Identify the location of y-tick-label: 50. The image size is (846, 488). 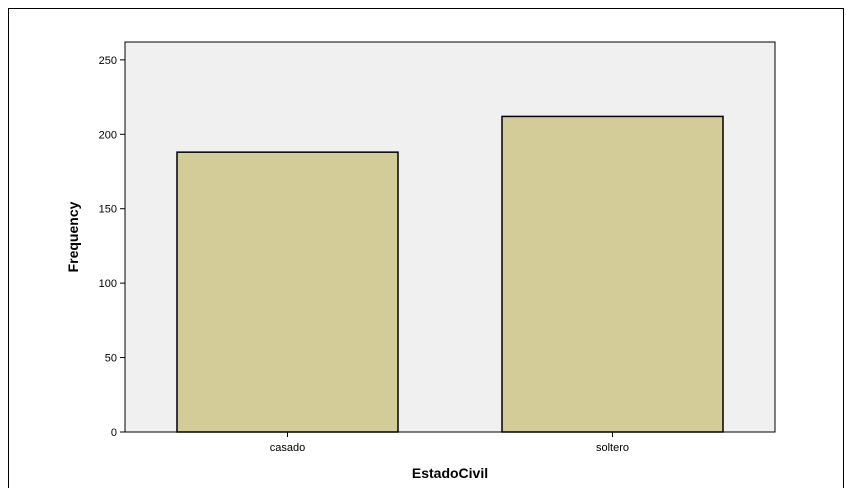
(111, 359).